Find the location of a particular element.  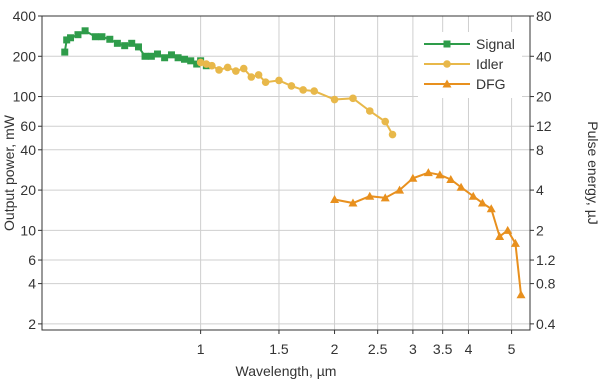

y-tick-label: 40 is located at coordinates (28, 150).